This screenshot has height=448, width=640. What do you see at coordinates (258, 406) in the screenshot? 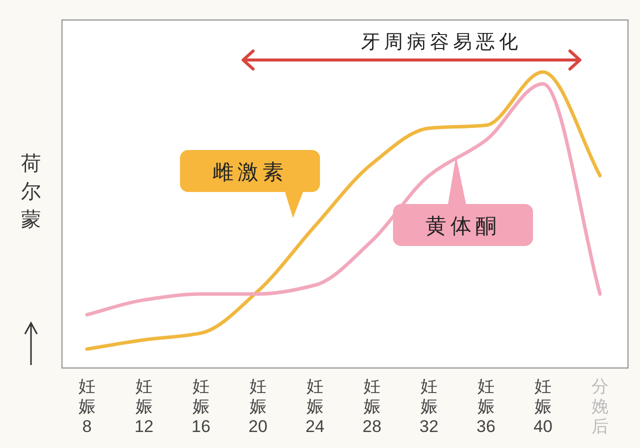
I see `x-tick-label: 妊娠20` at bounding box center [258, 406].